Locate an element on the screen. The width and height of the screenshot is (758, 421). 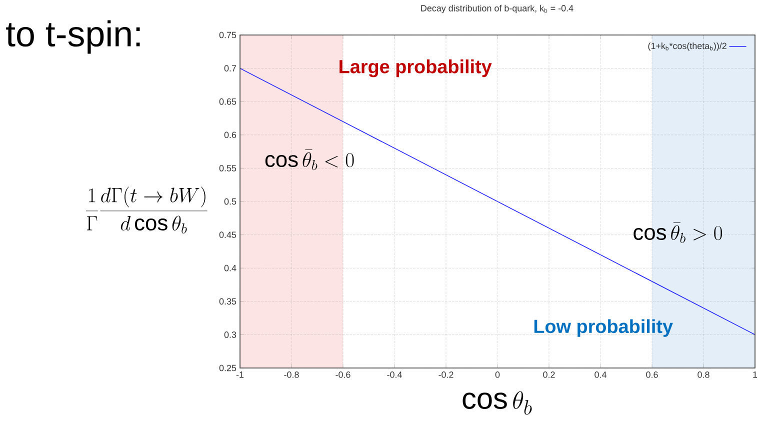
y-axis-title: $\frac{1}{\Gamma}\frac{d\Gamma(t\to bW)}{d\cos\theta_b}$ is located at coordinates (147, 210).